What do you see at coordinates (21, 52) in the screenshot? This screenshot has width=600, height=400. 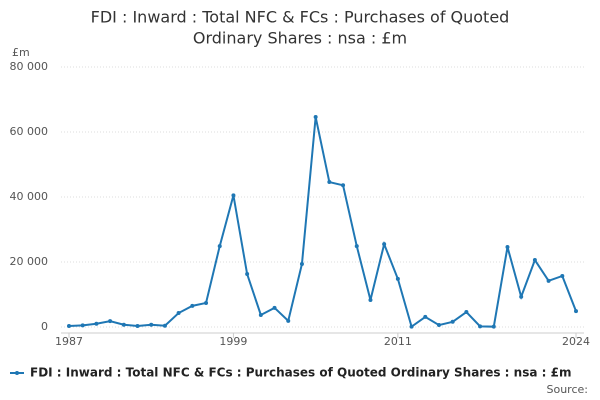 I see `y-axis-label: £m` at bounding box center [21, 52].